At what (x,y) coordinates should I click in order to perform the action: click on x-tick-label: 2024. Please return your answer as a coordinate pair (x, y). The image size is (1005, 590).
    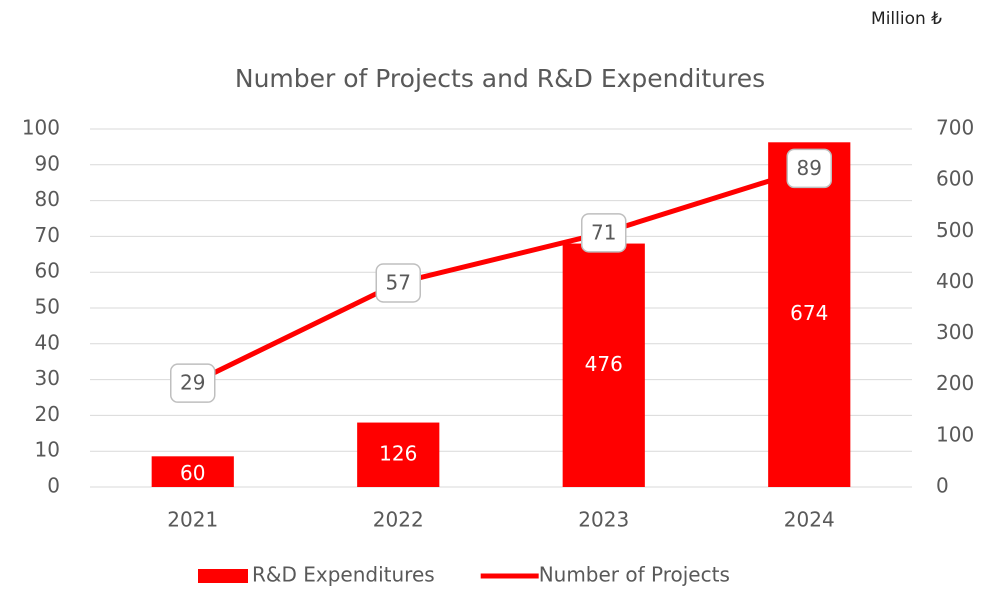
    Looking at the image, I should click on (809, 520).